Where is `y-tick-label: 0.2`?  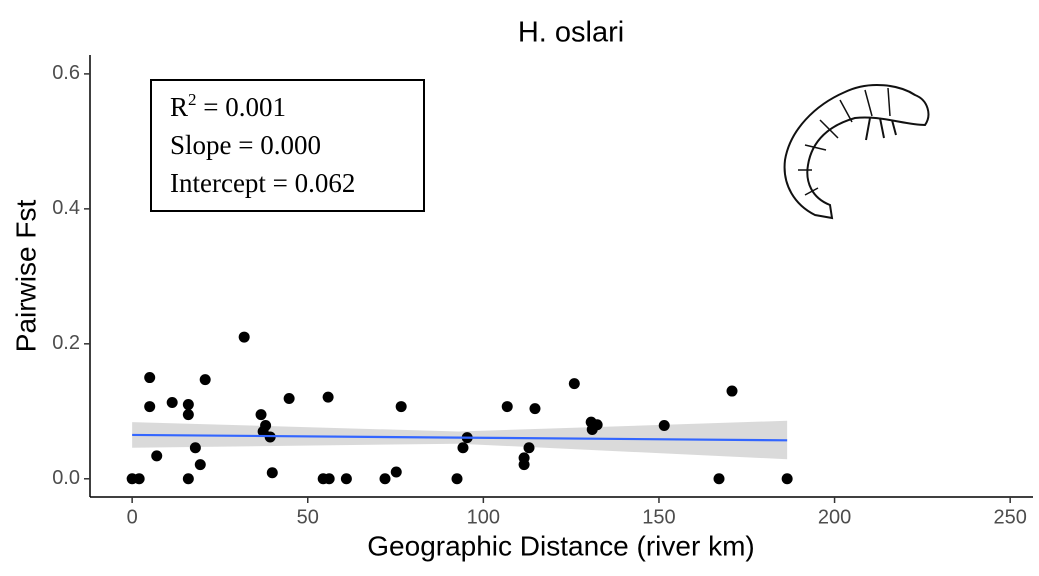
y-tick-label: 0.2 is located at coordinates (66, 343).